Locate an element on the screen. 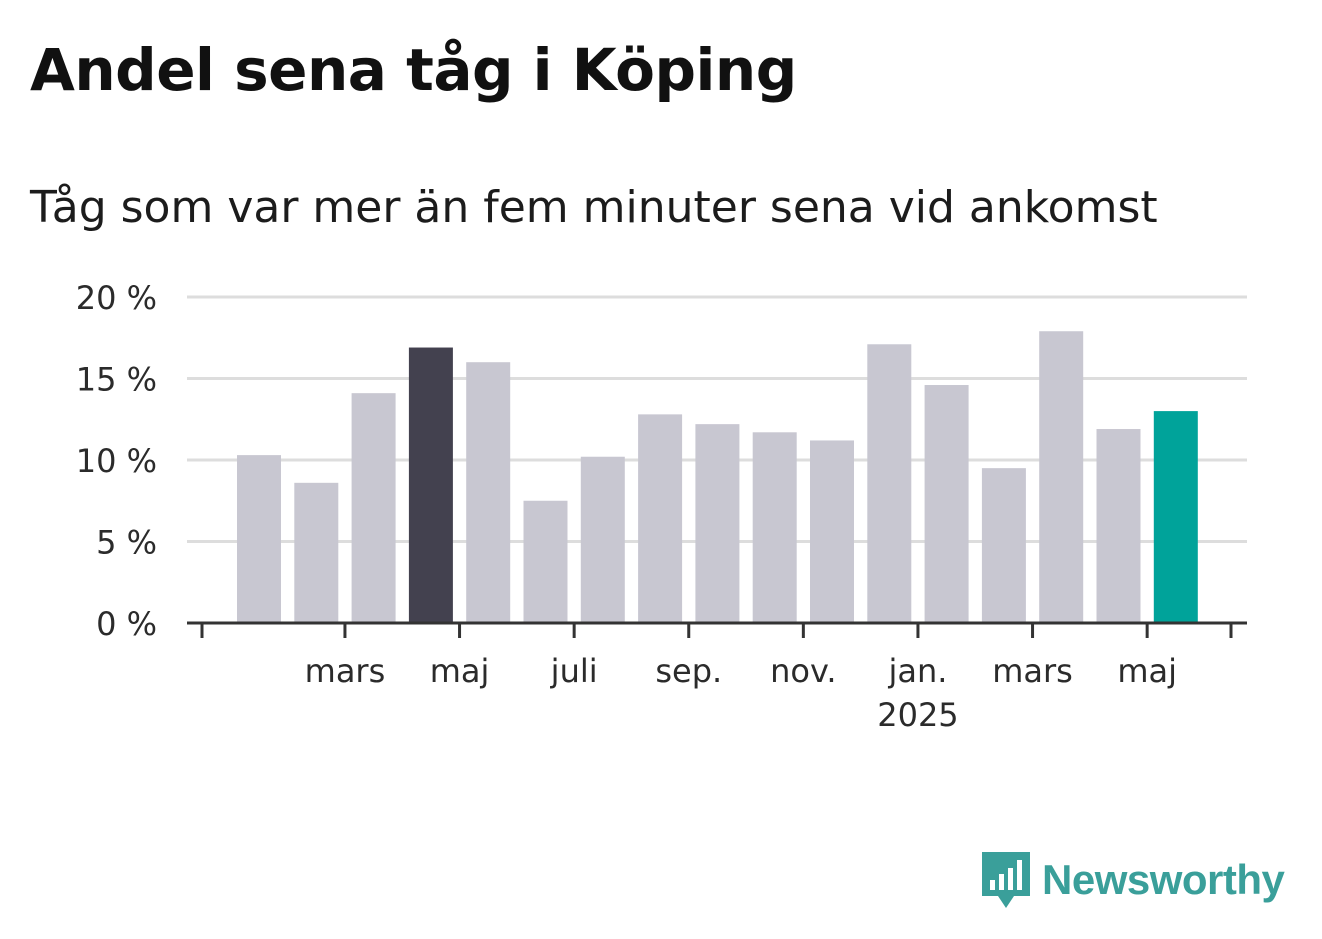 This screenshot has width=1322, height=939. x-tick-label: sep. is located at coordinates (688, 671).